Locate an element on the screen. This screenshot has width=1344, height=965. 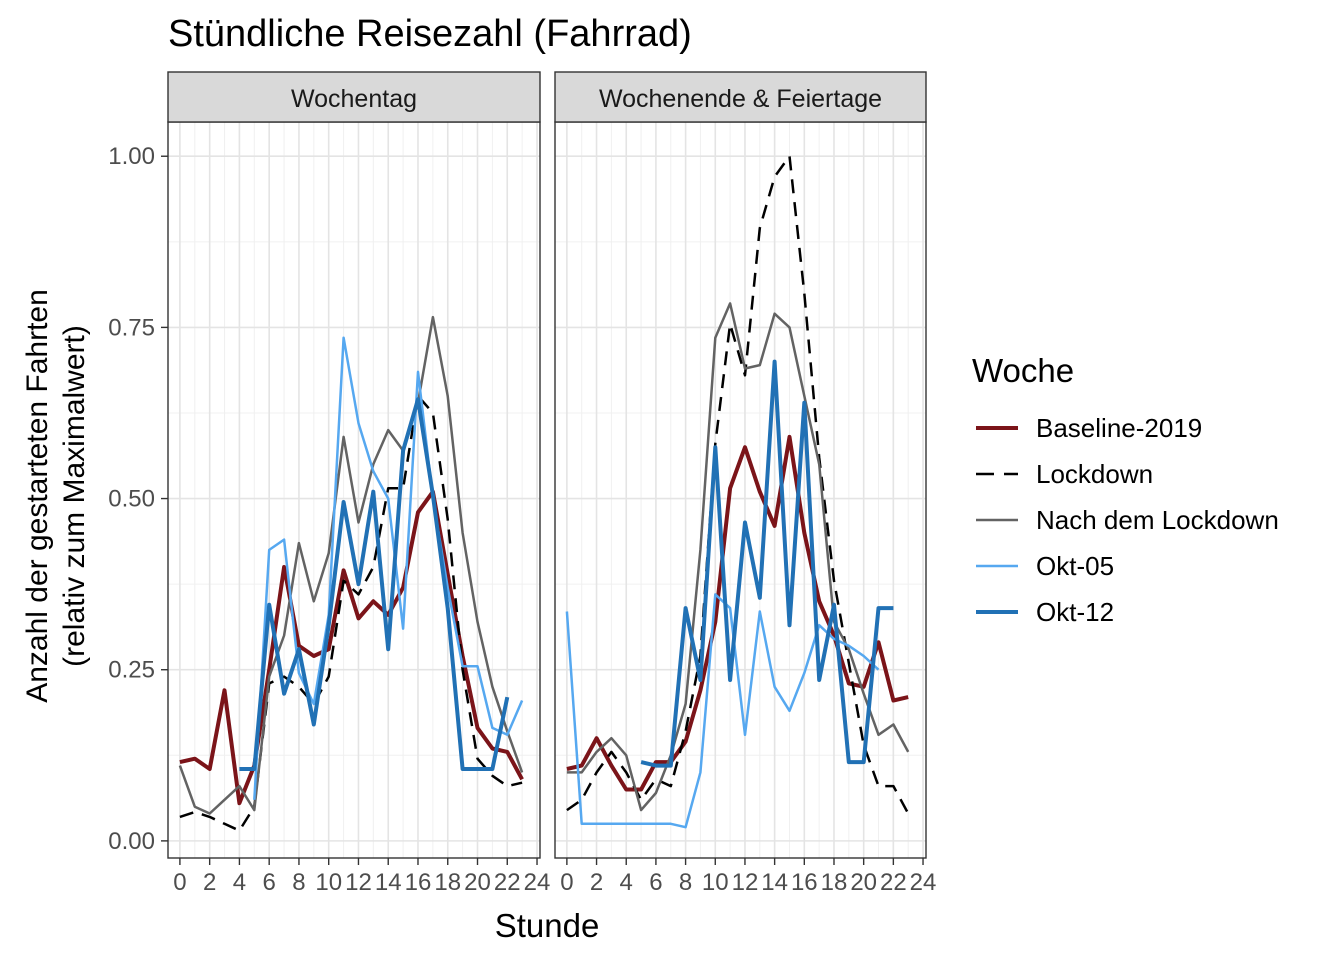
legend-item-nach-dem-lockdown: Nach dem Lockdown is located at coordinates (1127, 520).